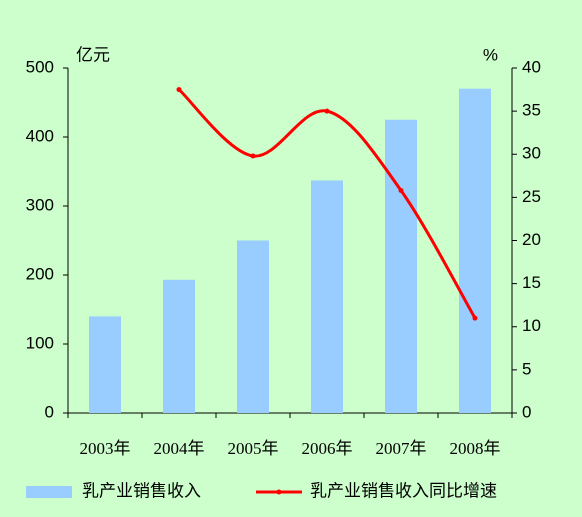 The width and height of the screenshot is (582, 517). Describe the element at coordinates (327, 448) in the screenshot. I see `x-tick-label: 2006年` at that location.